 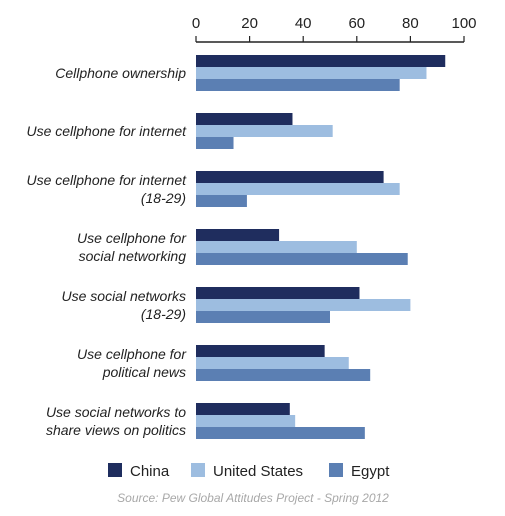 What do you see at coordinates (370, 471) in the screenshot?
I see `legend-label: Egypt` at bounding box center [370, 471].